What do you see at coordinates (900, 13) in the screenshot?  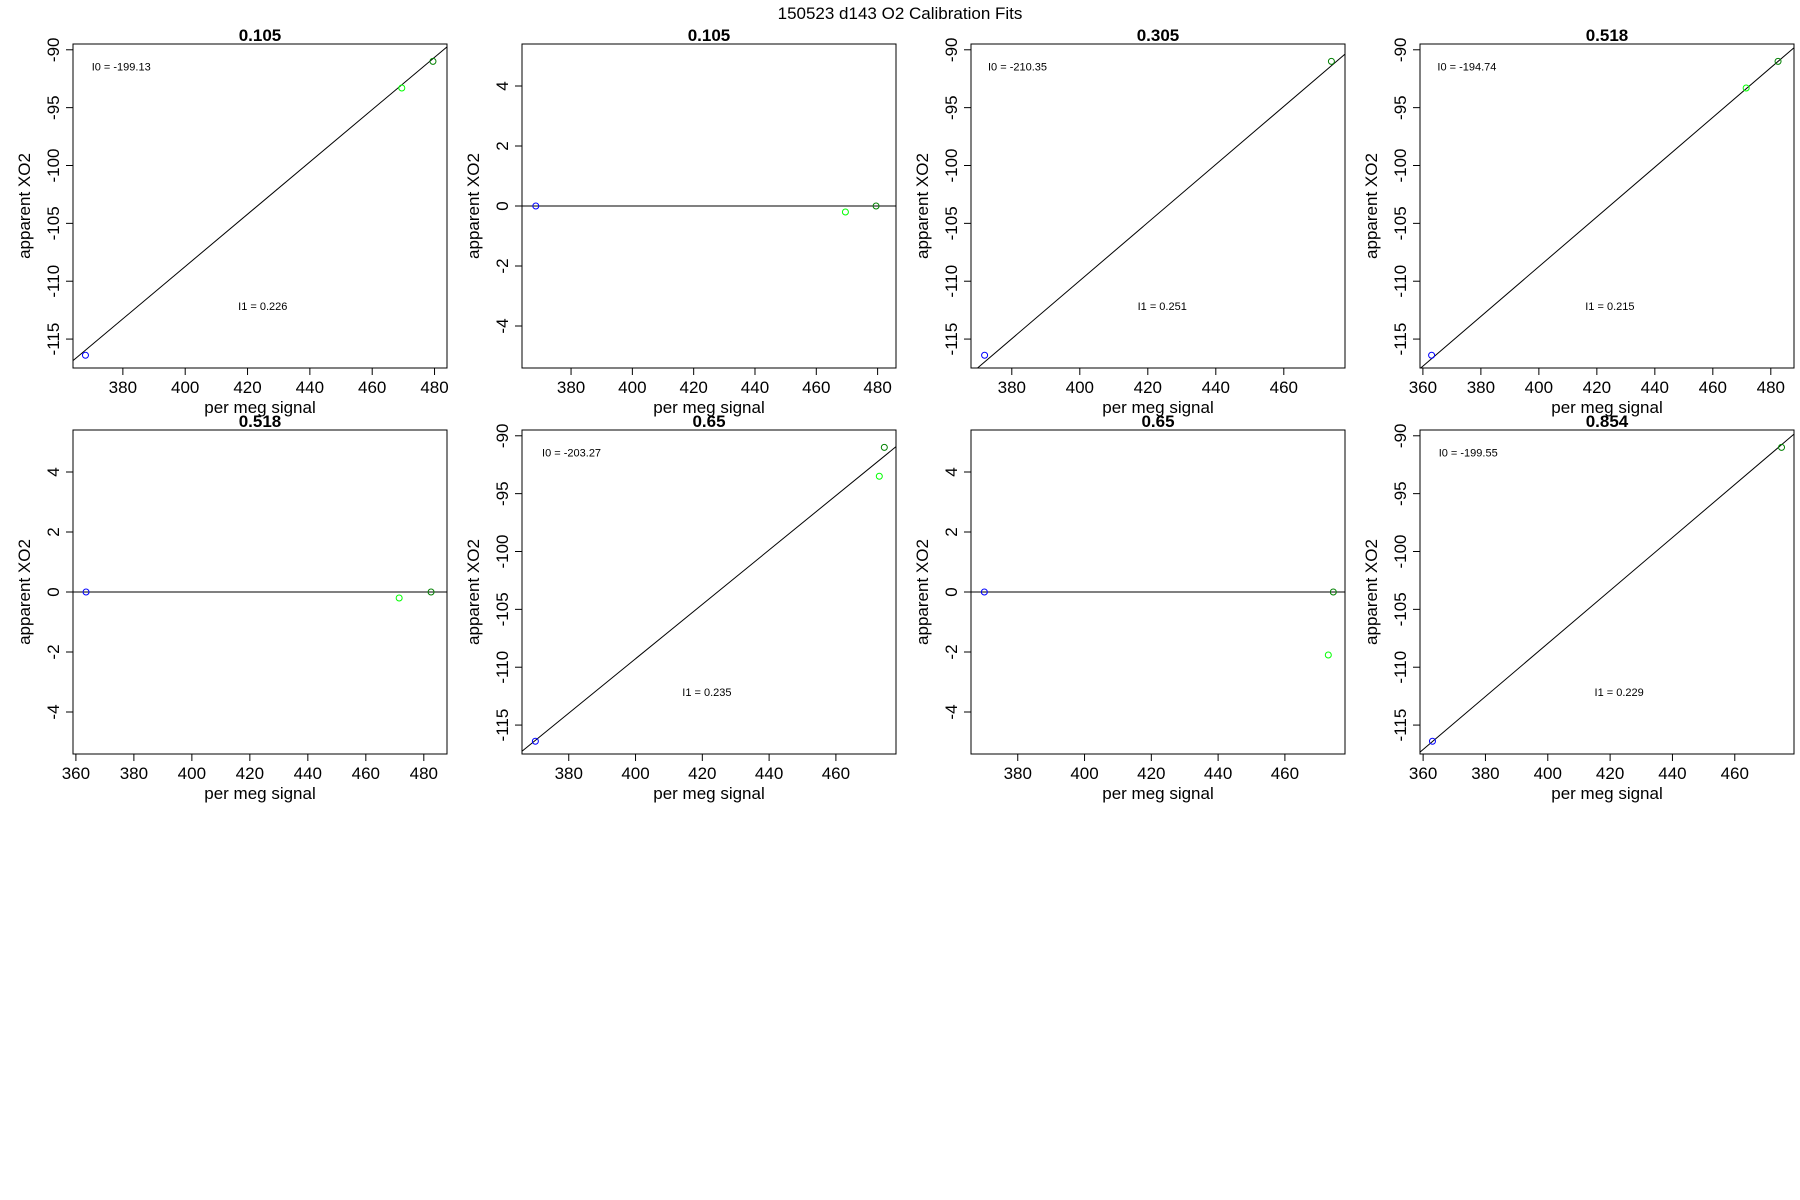 I see `figure-title: 150523 d143 O2 Calibration Fits` at bounding box center [900, 13].